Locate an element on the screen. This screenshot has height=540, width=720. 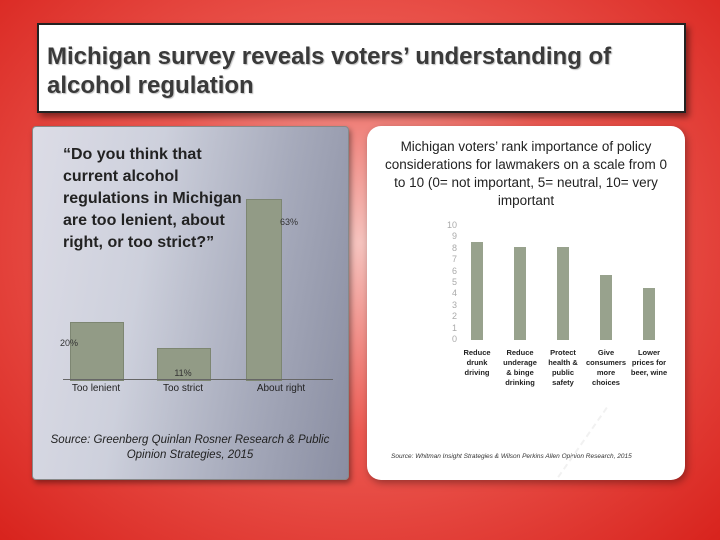
right-category-label-0: Reduce drunk driving is located at coordinates (477, 362).